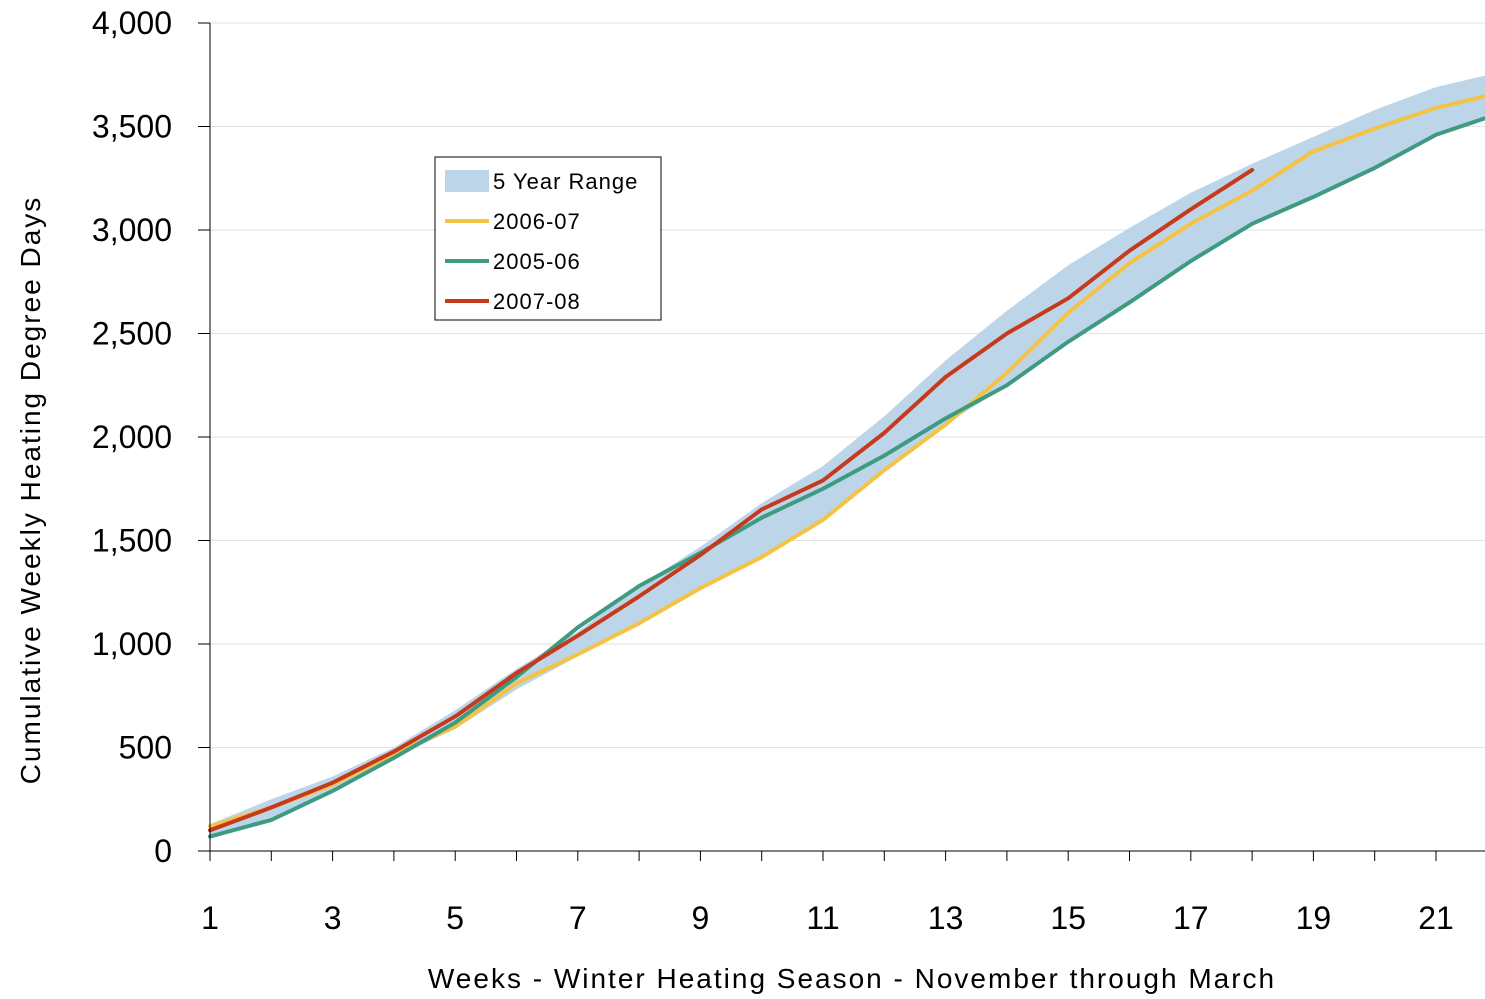 Image resolution: width=1485 pixels, height=999 pixels. I want to click on legend-label: 2007-08, so click(537, 301).